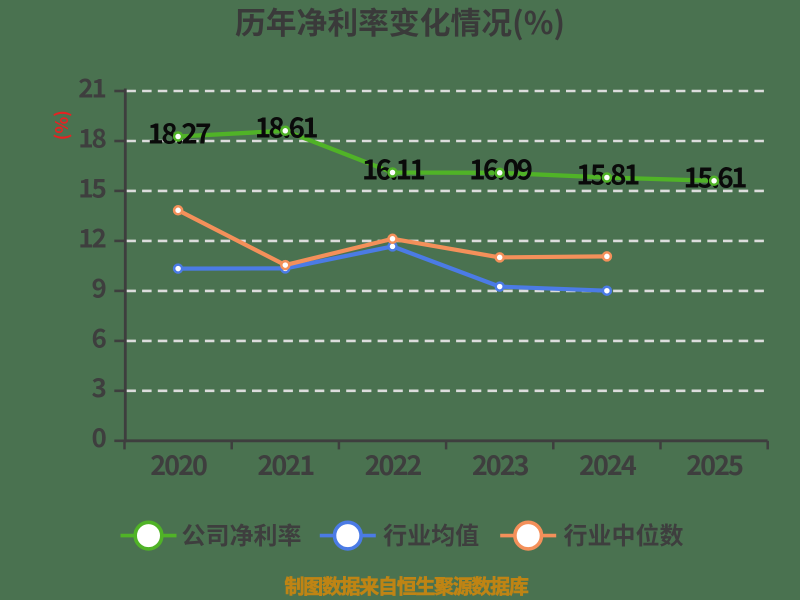 The image size is (800, 600). I want to click on svg-text: 2024, so click(608, 463).